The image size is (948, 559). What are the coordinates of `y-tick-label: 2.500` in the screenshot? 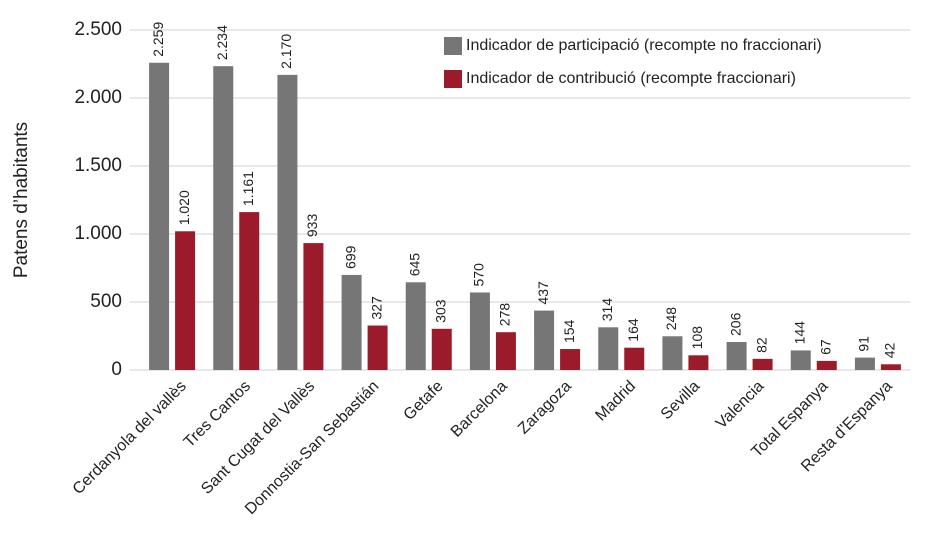 It's located at (98, 29).